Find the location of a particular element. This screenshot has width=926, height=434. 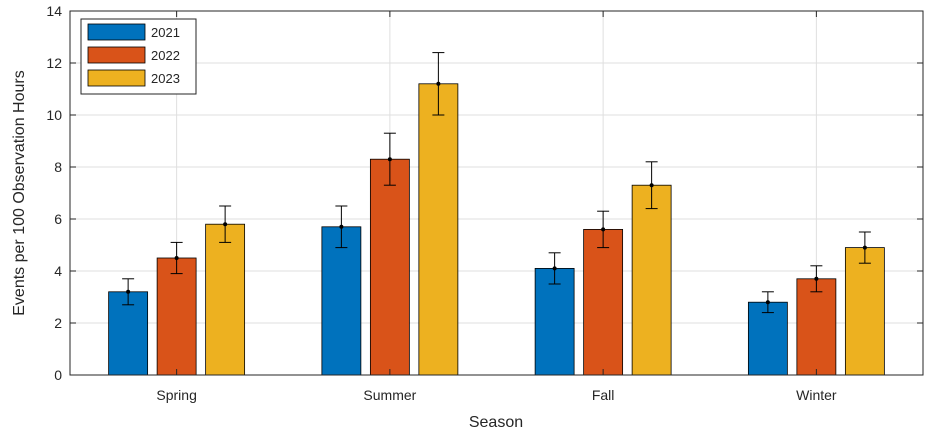

x-tick-label: Spring is located at coordinates (176, 395).